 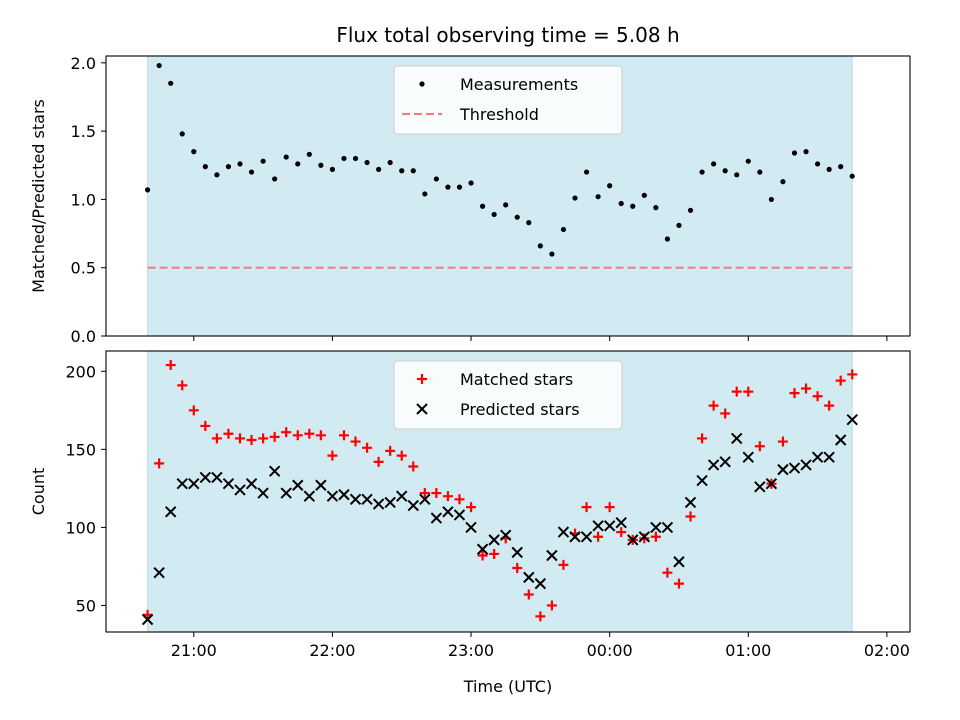 I want to click on y-tick-label: 1.0, so click(x=83, y=199).